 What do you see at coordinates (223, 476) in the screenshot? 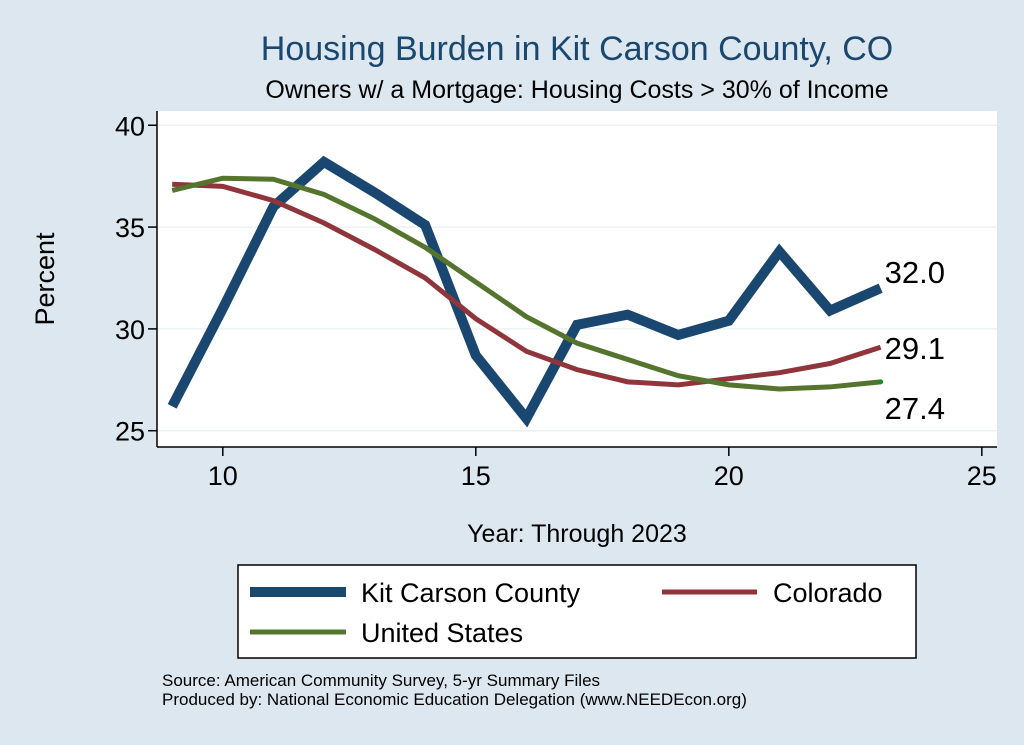
I see `x-tick-label: 10` at bounding box center [223, 476].